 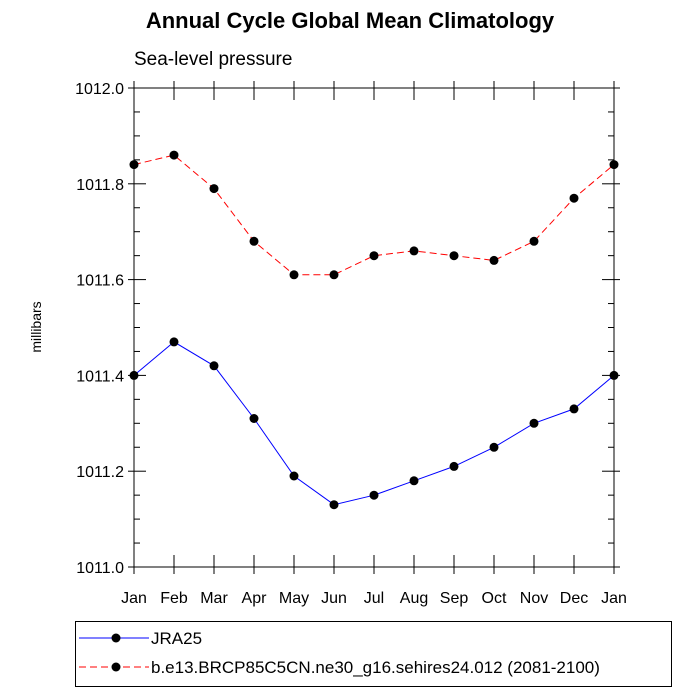 What do you see at coordinates (214, 598) in the screenshot?
I see `x-tick-label: Mar` at bounding box center [214, 598].